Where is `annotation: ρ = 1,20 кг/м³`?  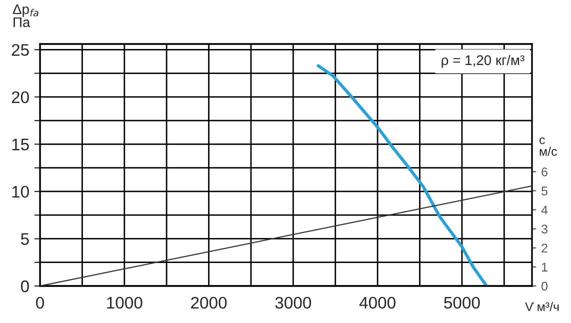
annotation: ρ = 1,20 кг/м³ is located at coordinates (483, 61).